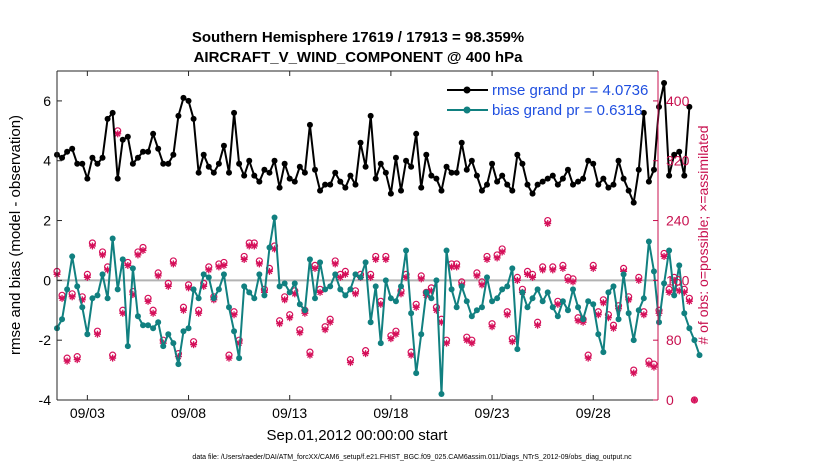 Image resolution: width=830 pixels, height=470 pixels. I want to click on legend-rmse-label: rmse grand pr = 4.0736, so click(570, 90).